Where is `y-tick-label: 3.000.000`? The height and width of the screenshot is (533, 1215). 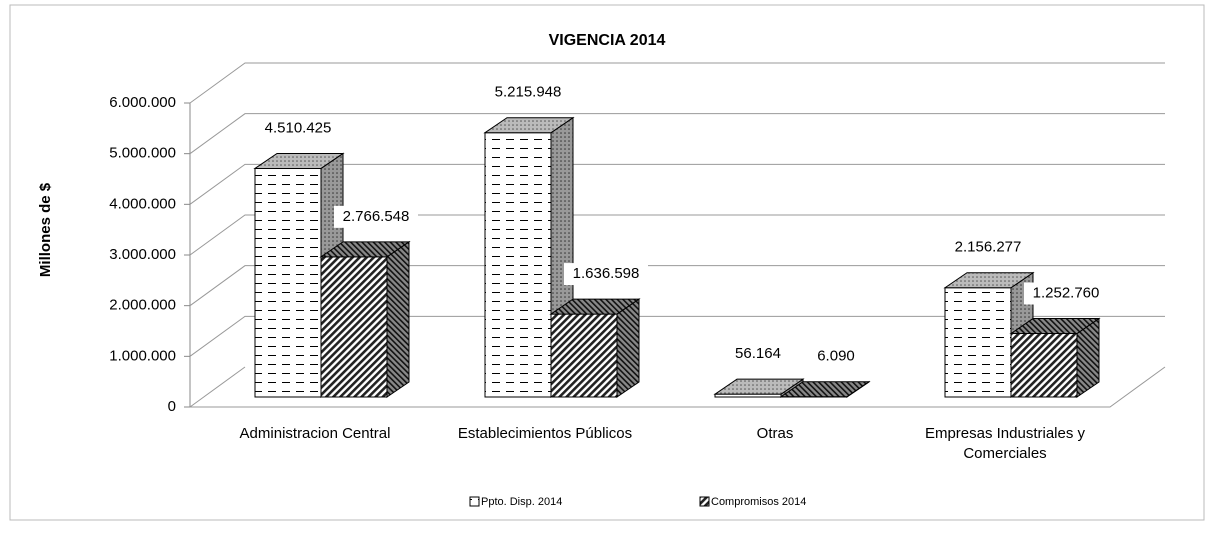 y-tick-label: 3.000.000 is located at coordinates (142, 254).